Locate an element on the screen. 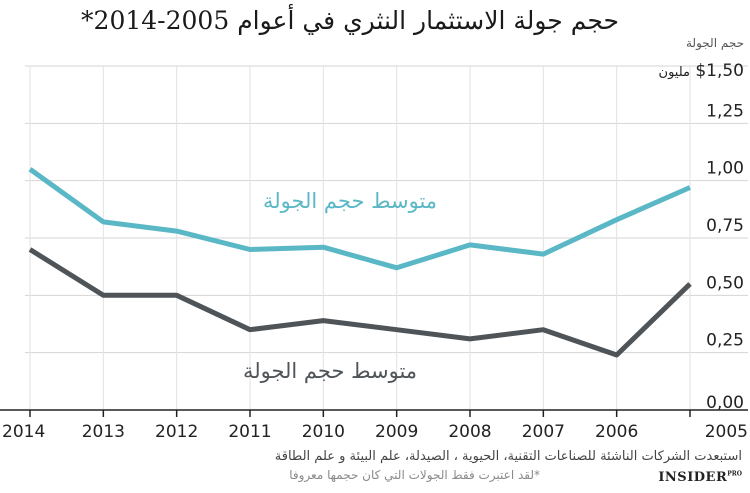 This screenshot has width=750, height=493. x-tick-label: 2005 is located at coordinates (726, 432).